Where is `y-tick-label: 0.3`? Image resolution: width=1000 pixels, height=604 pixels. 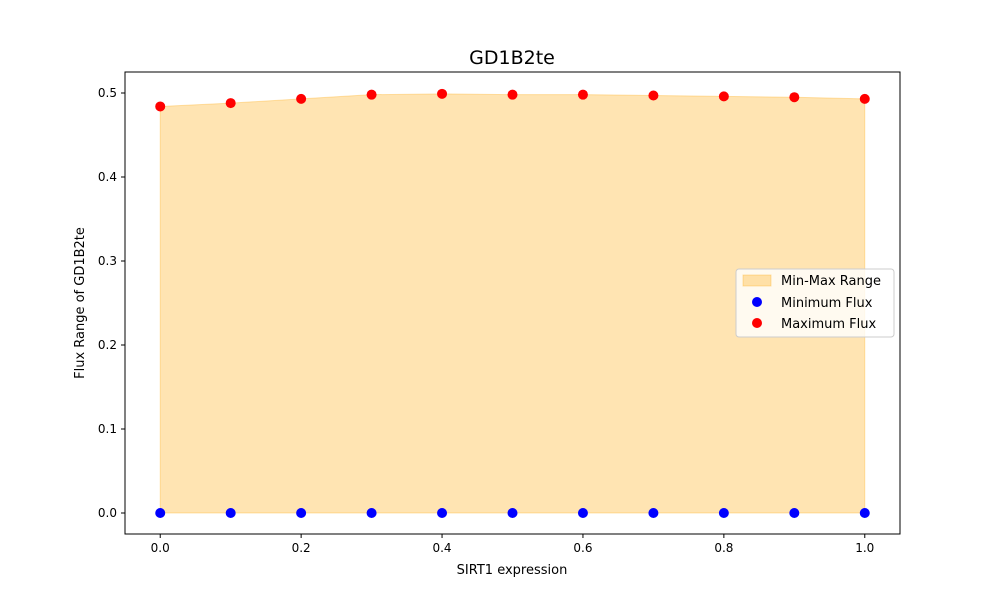 y-tick-label: 0.3 is located at coordinates (107, 261).